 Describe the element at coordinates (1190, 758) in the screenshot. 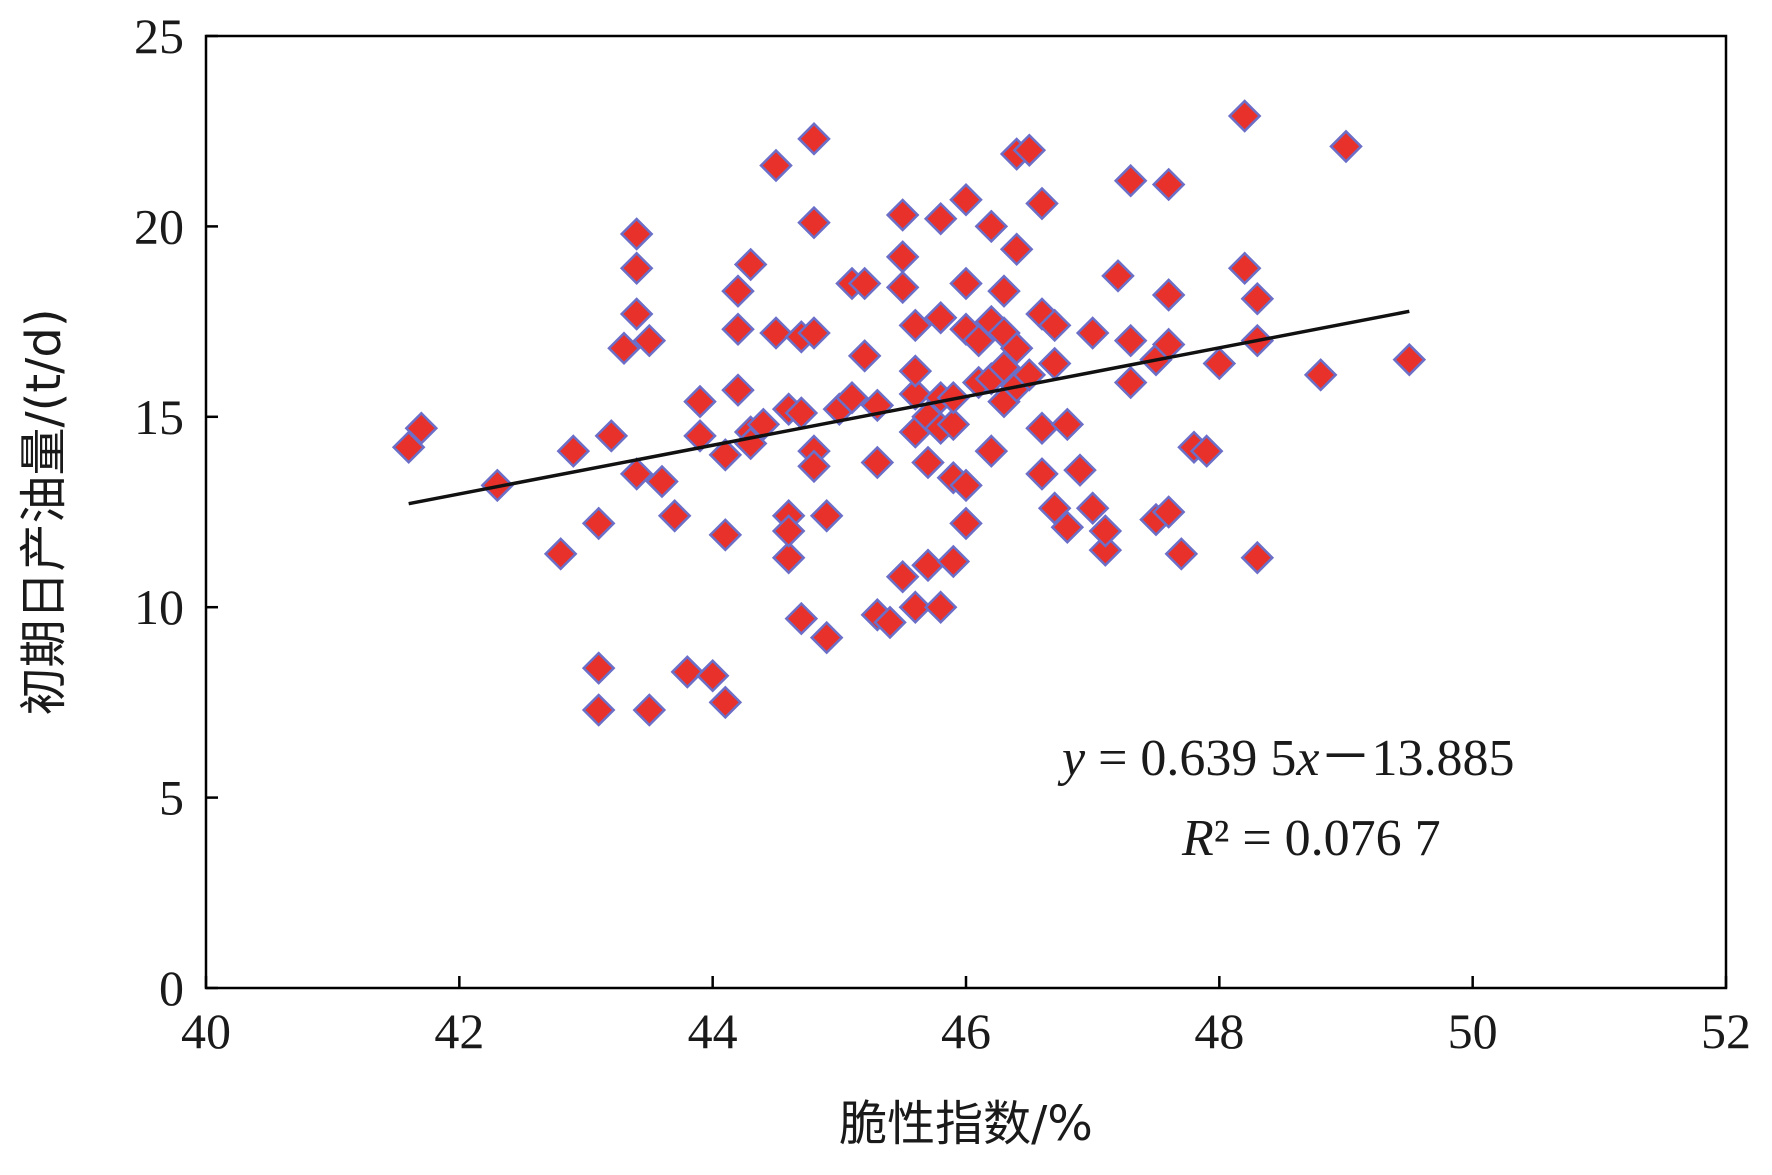

I see `equation-coefficient: = 0.639 5` at that location.